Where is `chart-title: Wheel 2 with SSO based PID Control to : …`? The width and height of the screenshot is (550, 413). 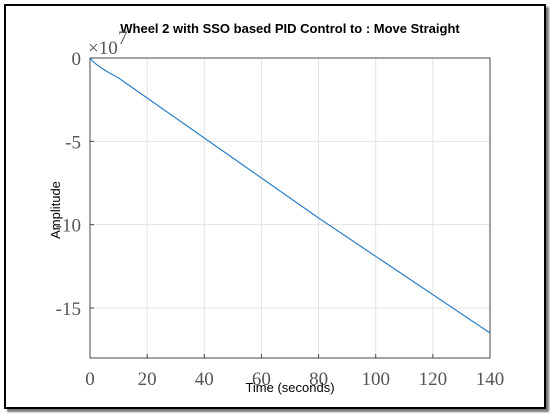 chart-title: Wheel 2 with SSO based PID Control to : … is located at coordinates (290, 28).